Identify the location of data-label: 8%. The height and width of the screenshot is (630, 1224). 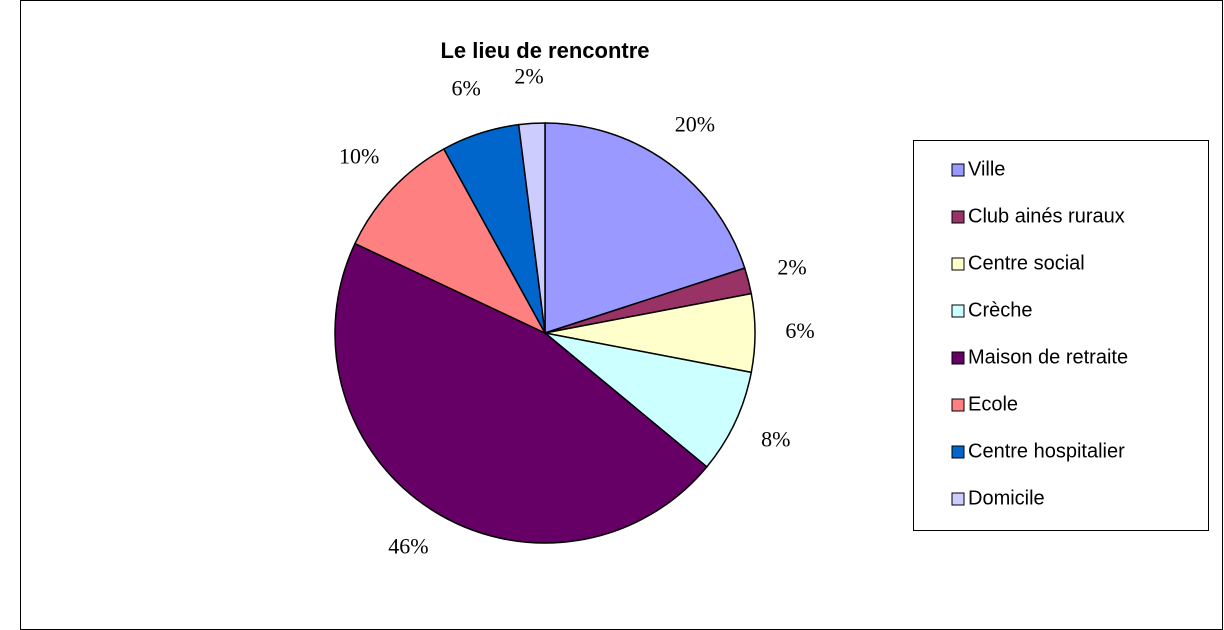
(775, 439).